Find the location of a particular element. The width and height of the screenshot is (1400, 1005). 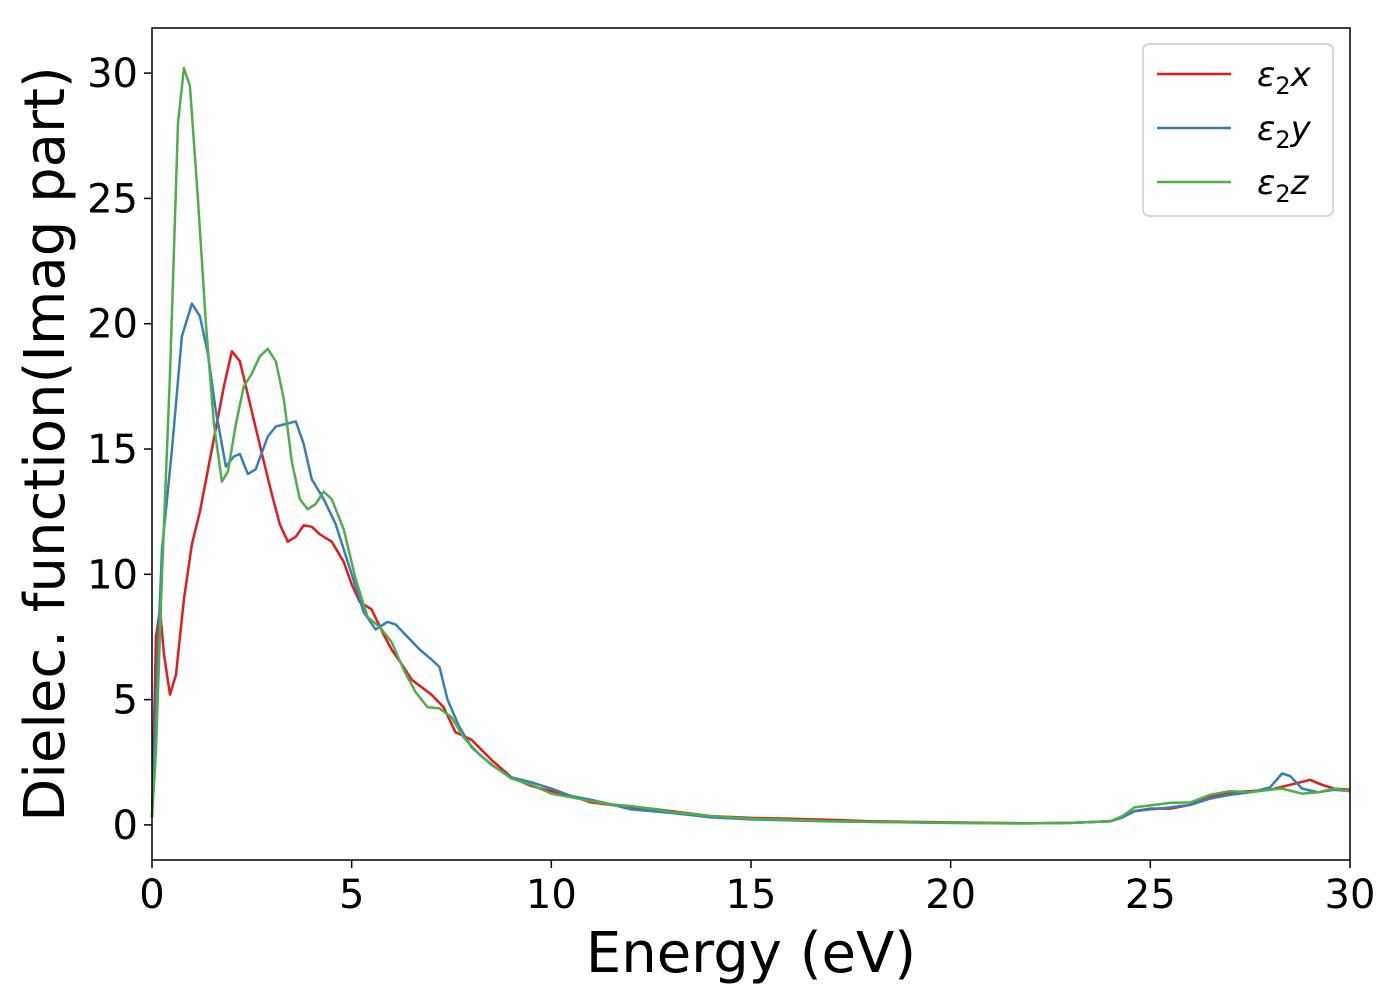

x-tick-label: 15 is located at coordinates (751, 895).